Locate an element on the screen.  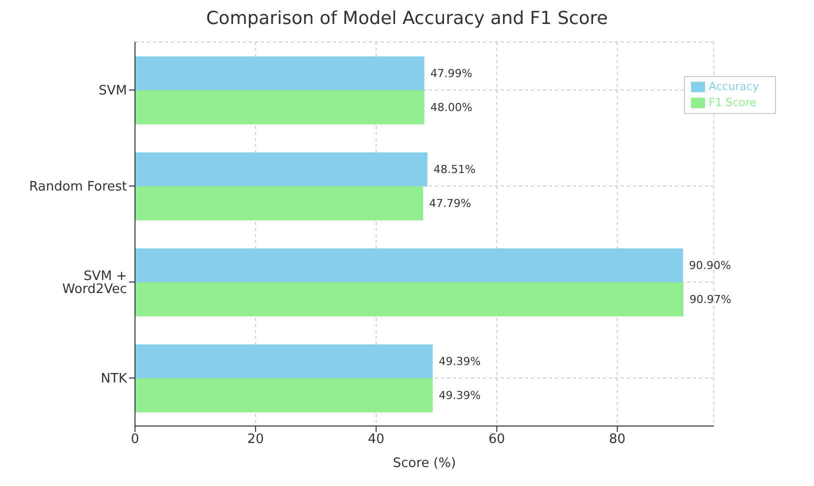
x-tick-label: 20 is located at coordinates (255, 440).